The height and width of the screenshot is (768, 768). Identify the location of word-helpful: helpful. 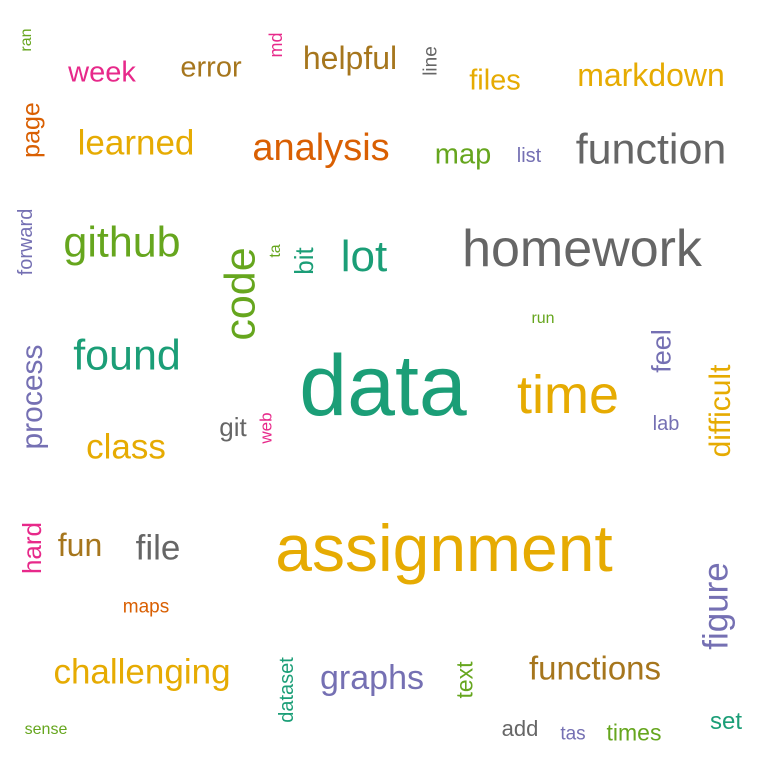
(350, 58).